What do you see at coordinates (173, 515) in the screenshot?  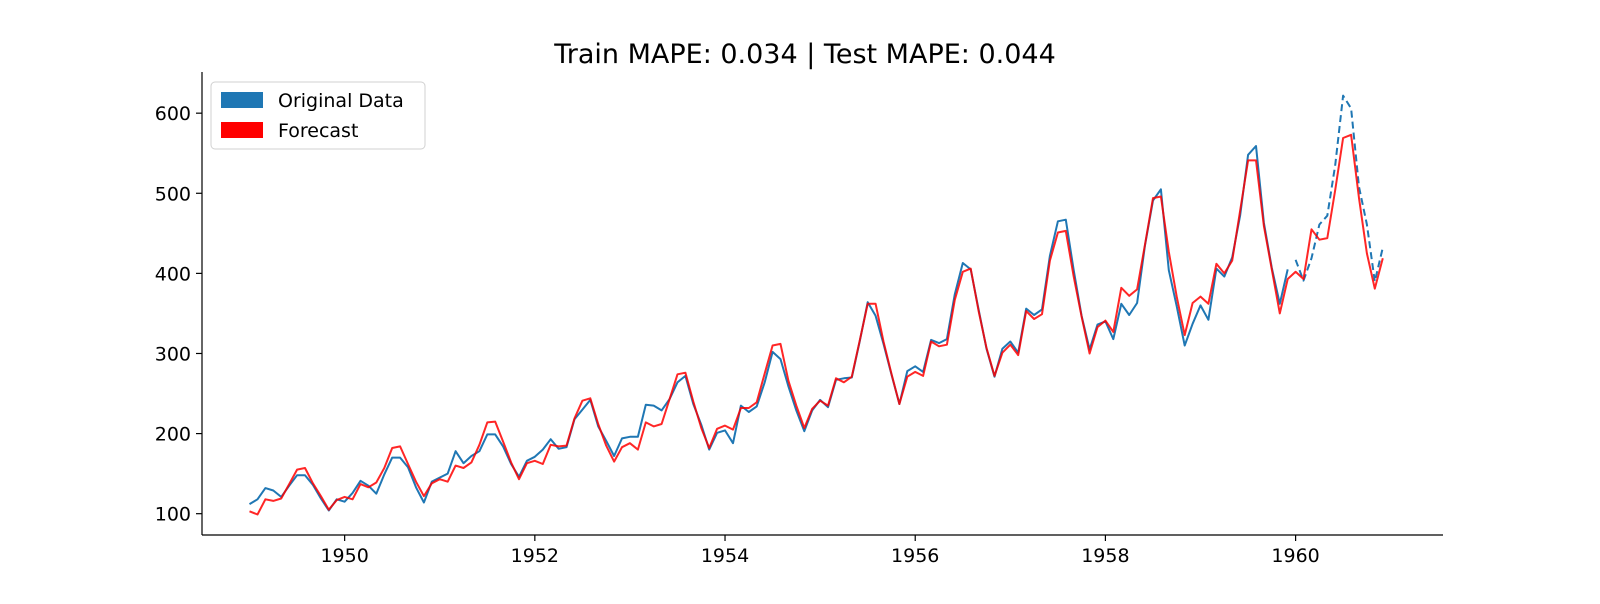 I see `y-tick-label: 100` at bounding box center [173, 515].